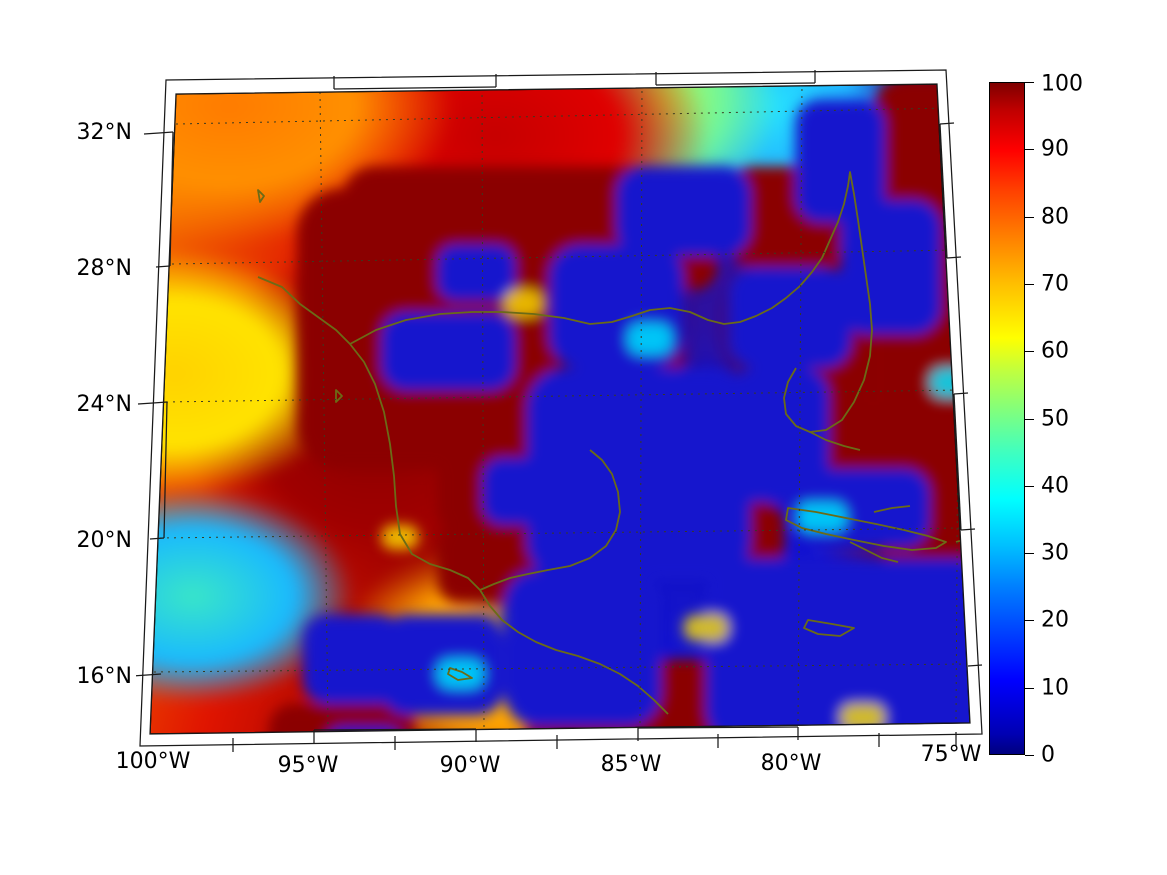 This screenshot has height=875, width=1167. What do you see at coordinates (1055, 284) in the screenshot?
I see `colorbar-label-70: 70` at bounding box center [1055, 284].